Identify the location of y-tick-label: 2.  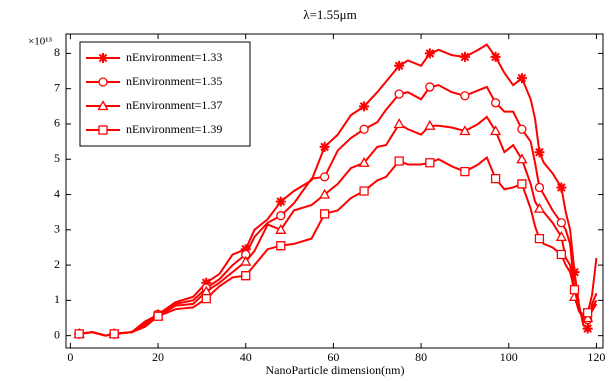
(57, 264).